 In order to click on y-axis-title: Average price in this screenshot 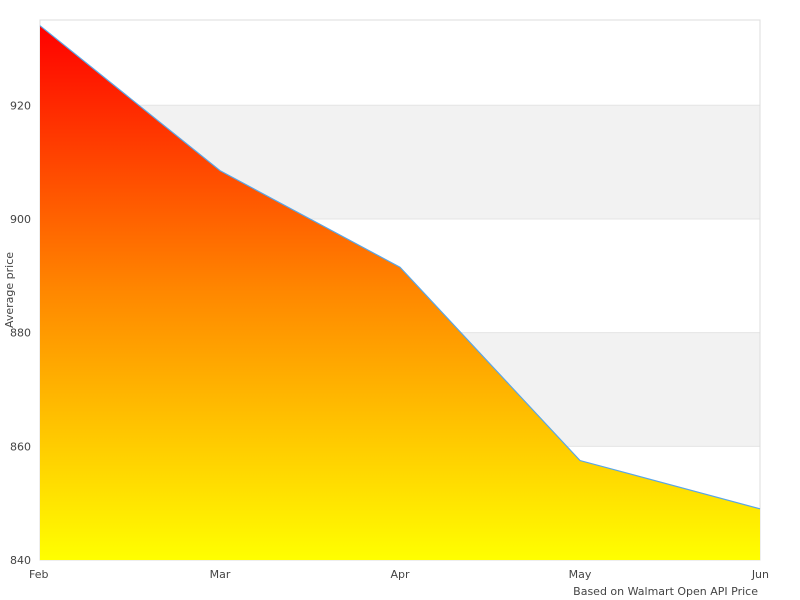, I will do `click(9, 290)`.